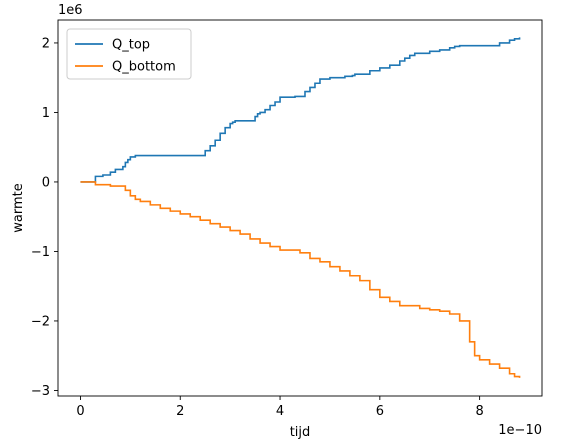  Describe the element at coordinates (129, 54) in the screenshot. I see `legend: Q_top Q_bottom` at that location.